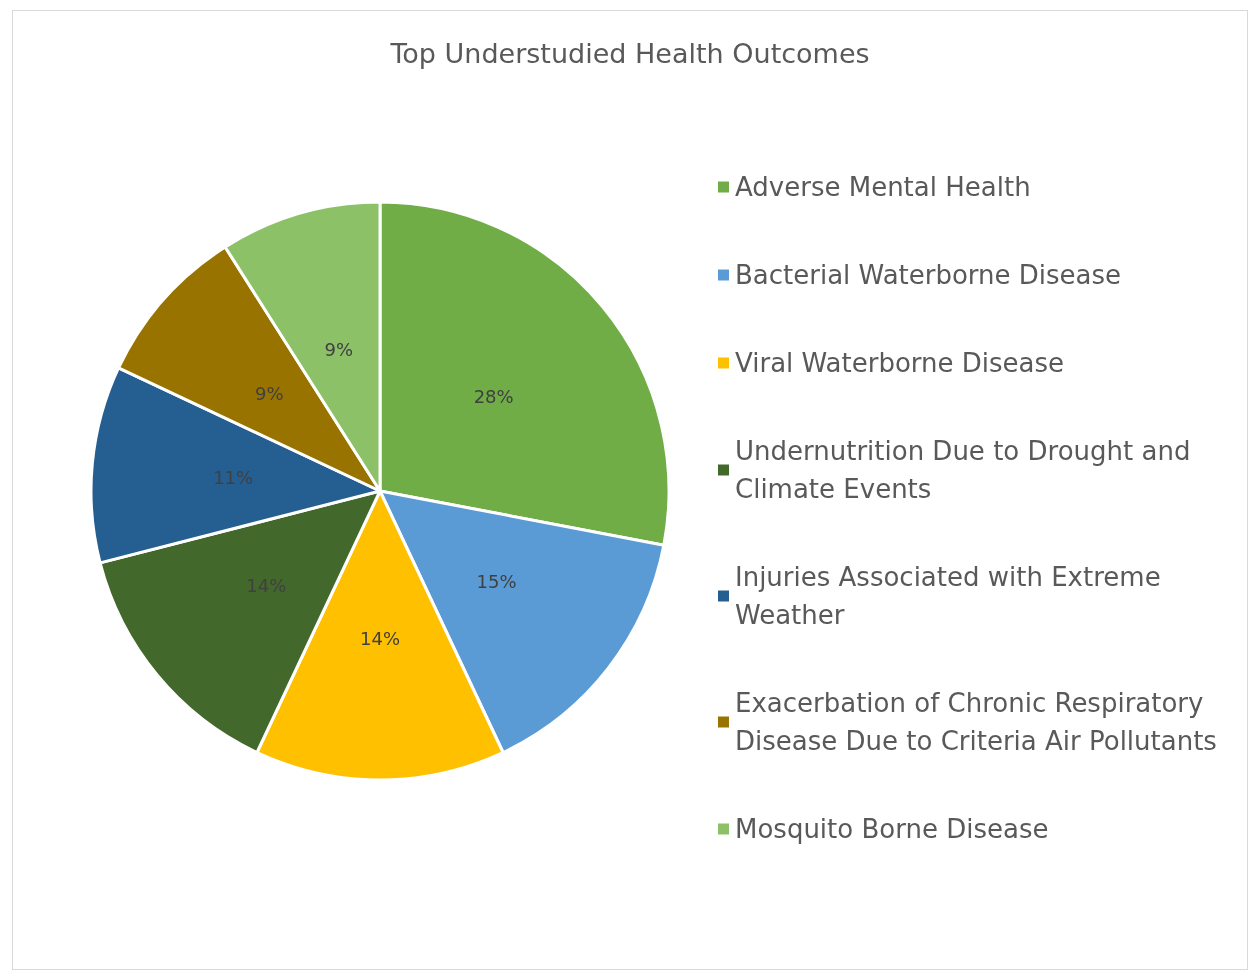 The width and height of the screenshot is (1248, 970). What do you see at coordinates (883, 187) in the screenshot?
I see `legend-label: Adverse Mental Health` at bounding box center [883, 187].